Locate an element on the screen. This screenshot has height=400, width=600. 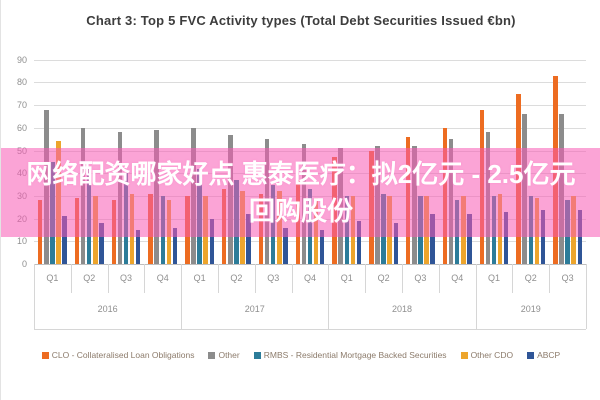
y-axis-tick-label: 90 is located at coordinates (21, 59).